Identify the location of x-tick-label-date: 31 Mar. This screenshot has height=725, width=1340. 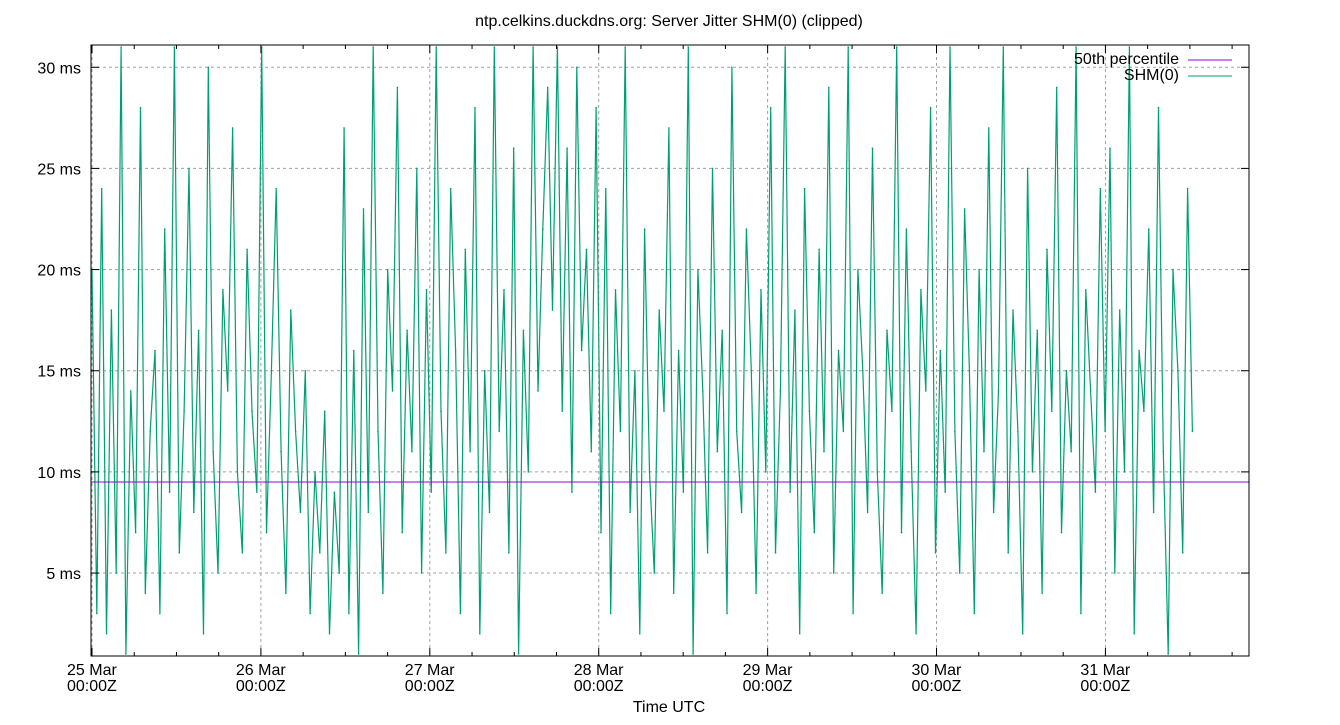
(1105, 670).